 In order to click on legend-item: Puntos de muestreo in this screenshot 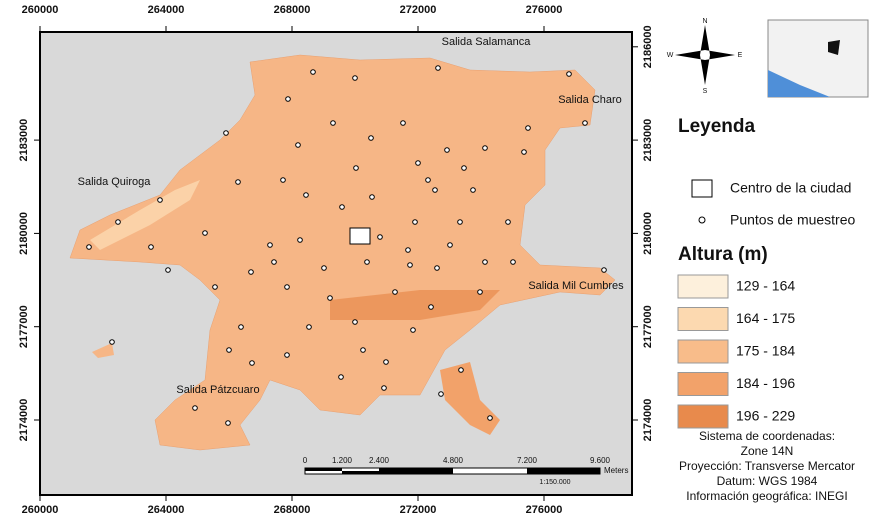, I will do `click(793, 220)`.